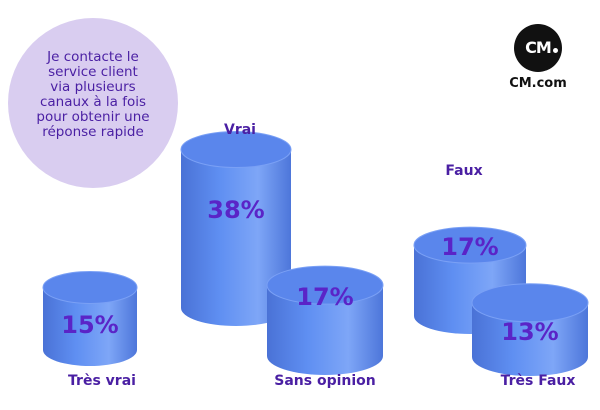 Image resolution: width=600 pixels, height=410 pixels. Describe the element at coordinates (93, 117) in the screenshot. I see `question-line-5: pour obtenir une` at that location.